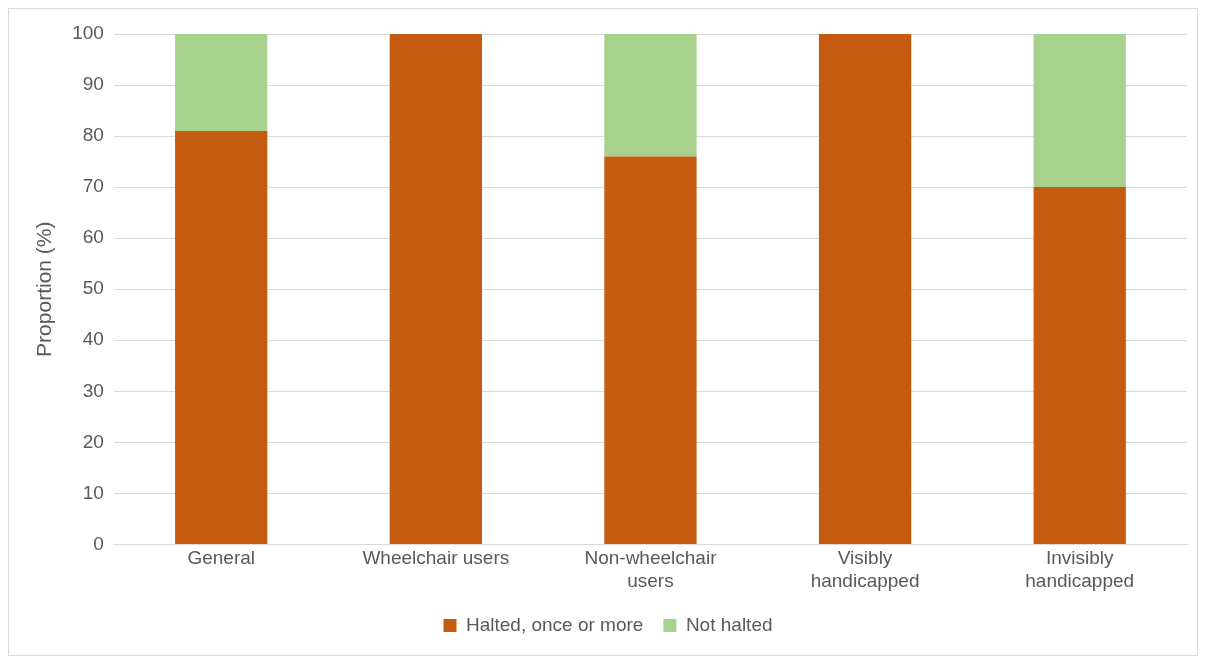 The image size is (1206, 662). Describe the element at coordinates (98, 543) in the screenshot. I see `y-tick-label: 0` at that location.